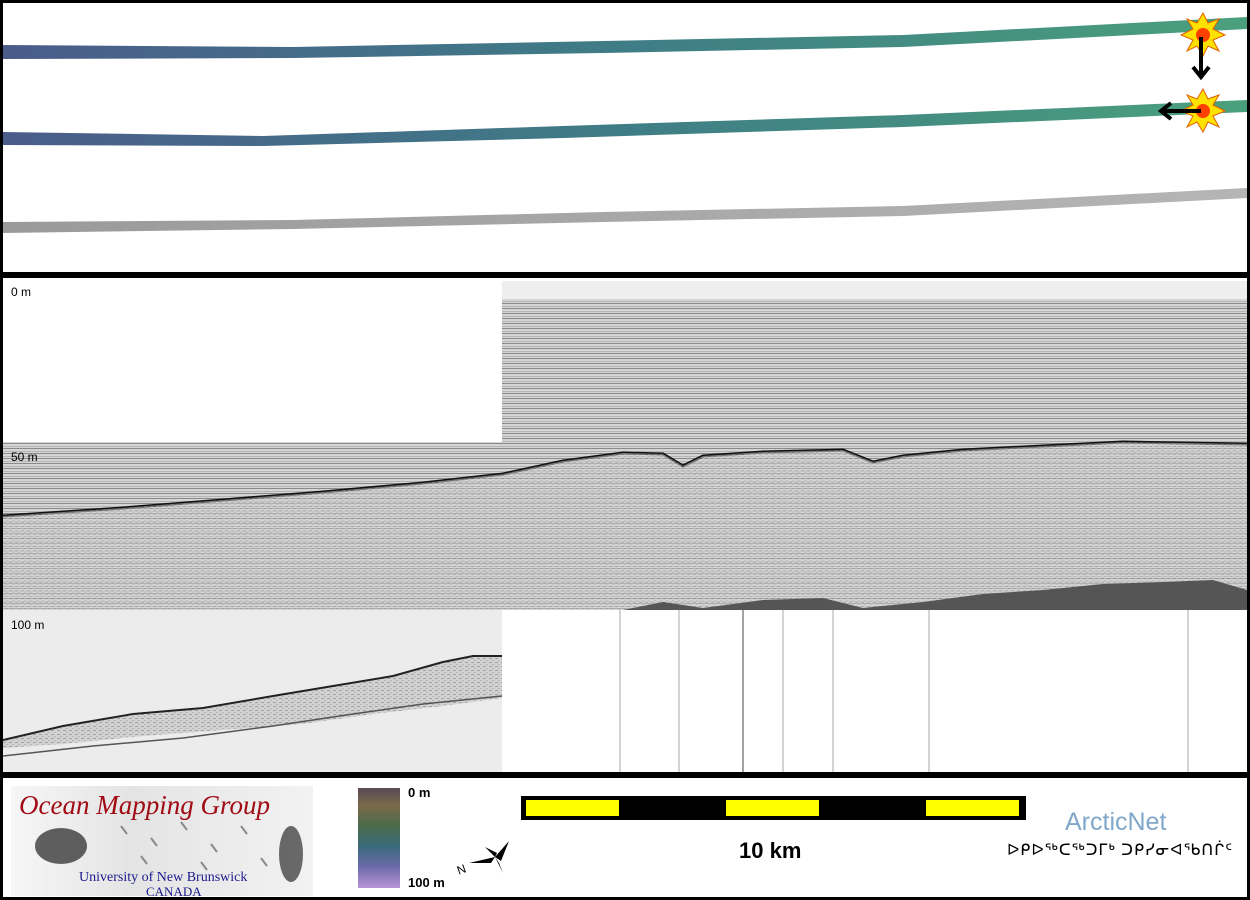 The width and height of the screenshot is (1250, 900). Describe the element at coordinates (1116, 822) in the screenshot. I see `arcticnet-logo: ArcticNet` at that location.